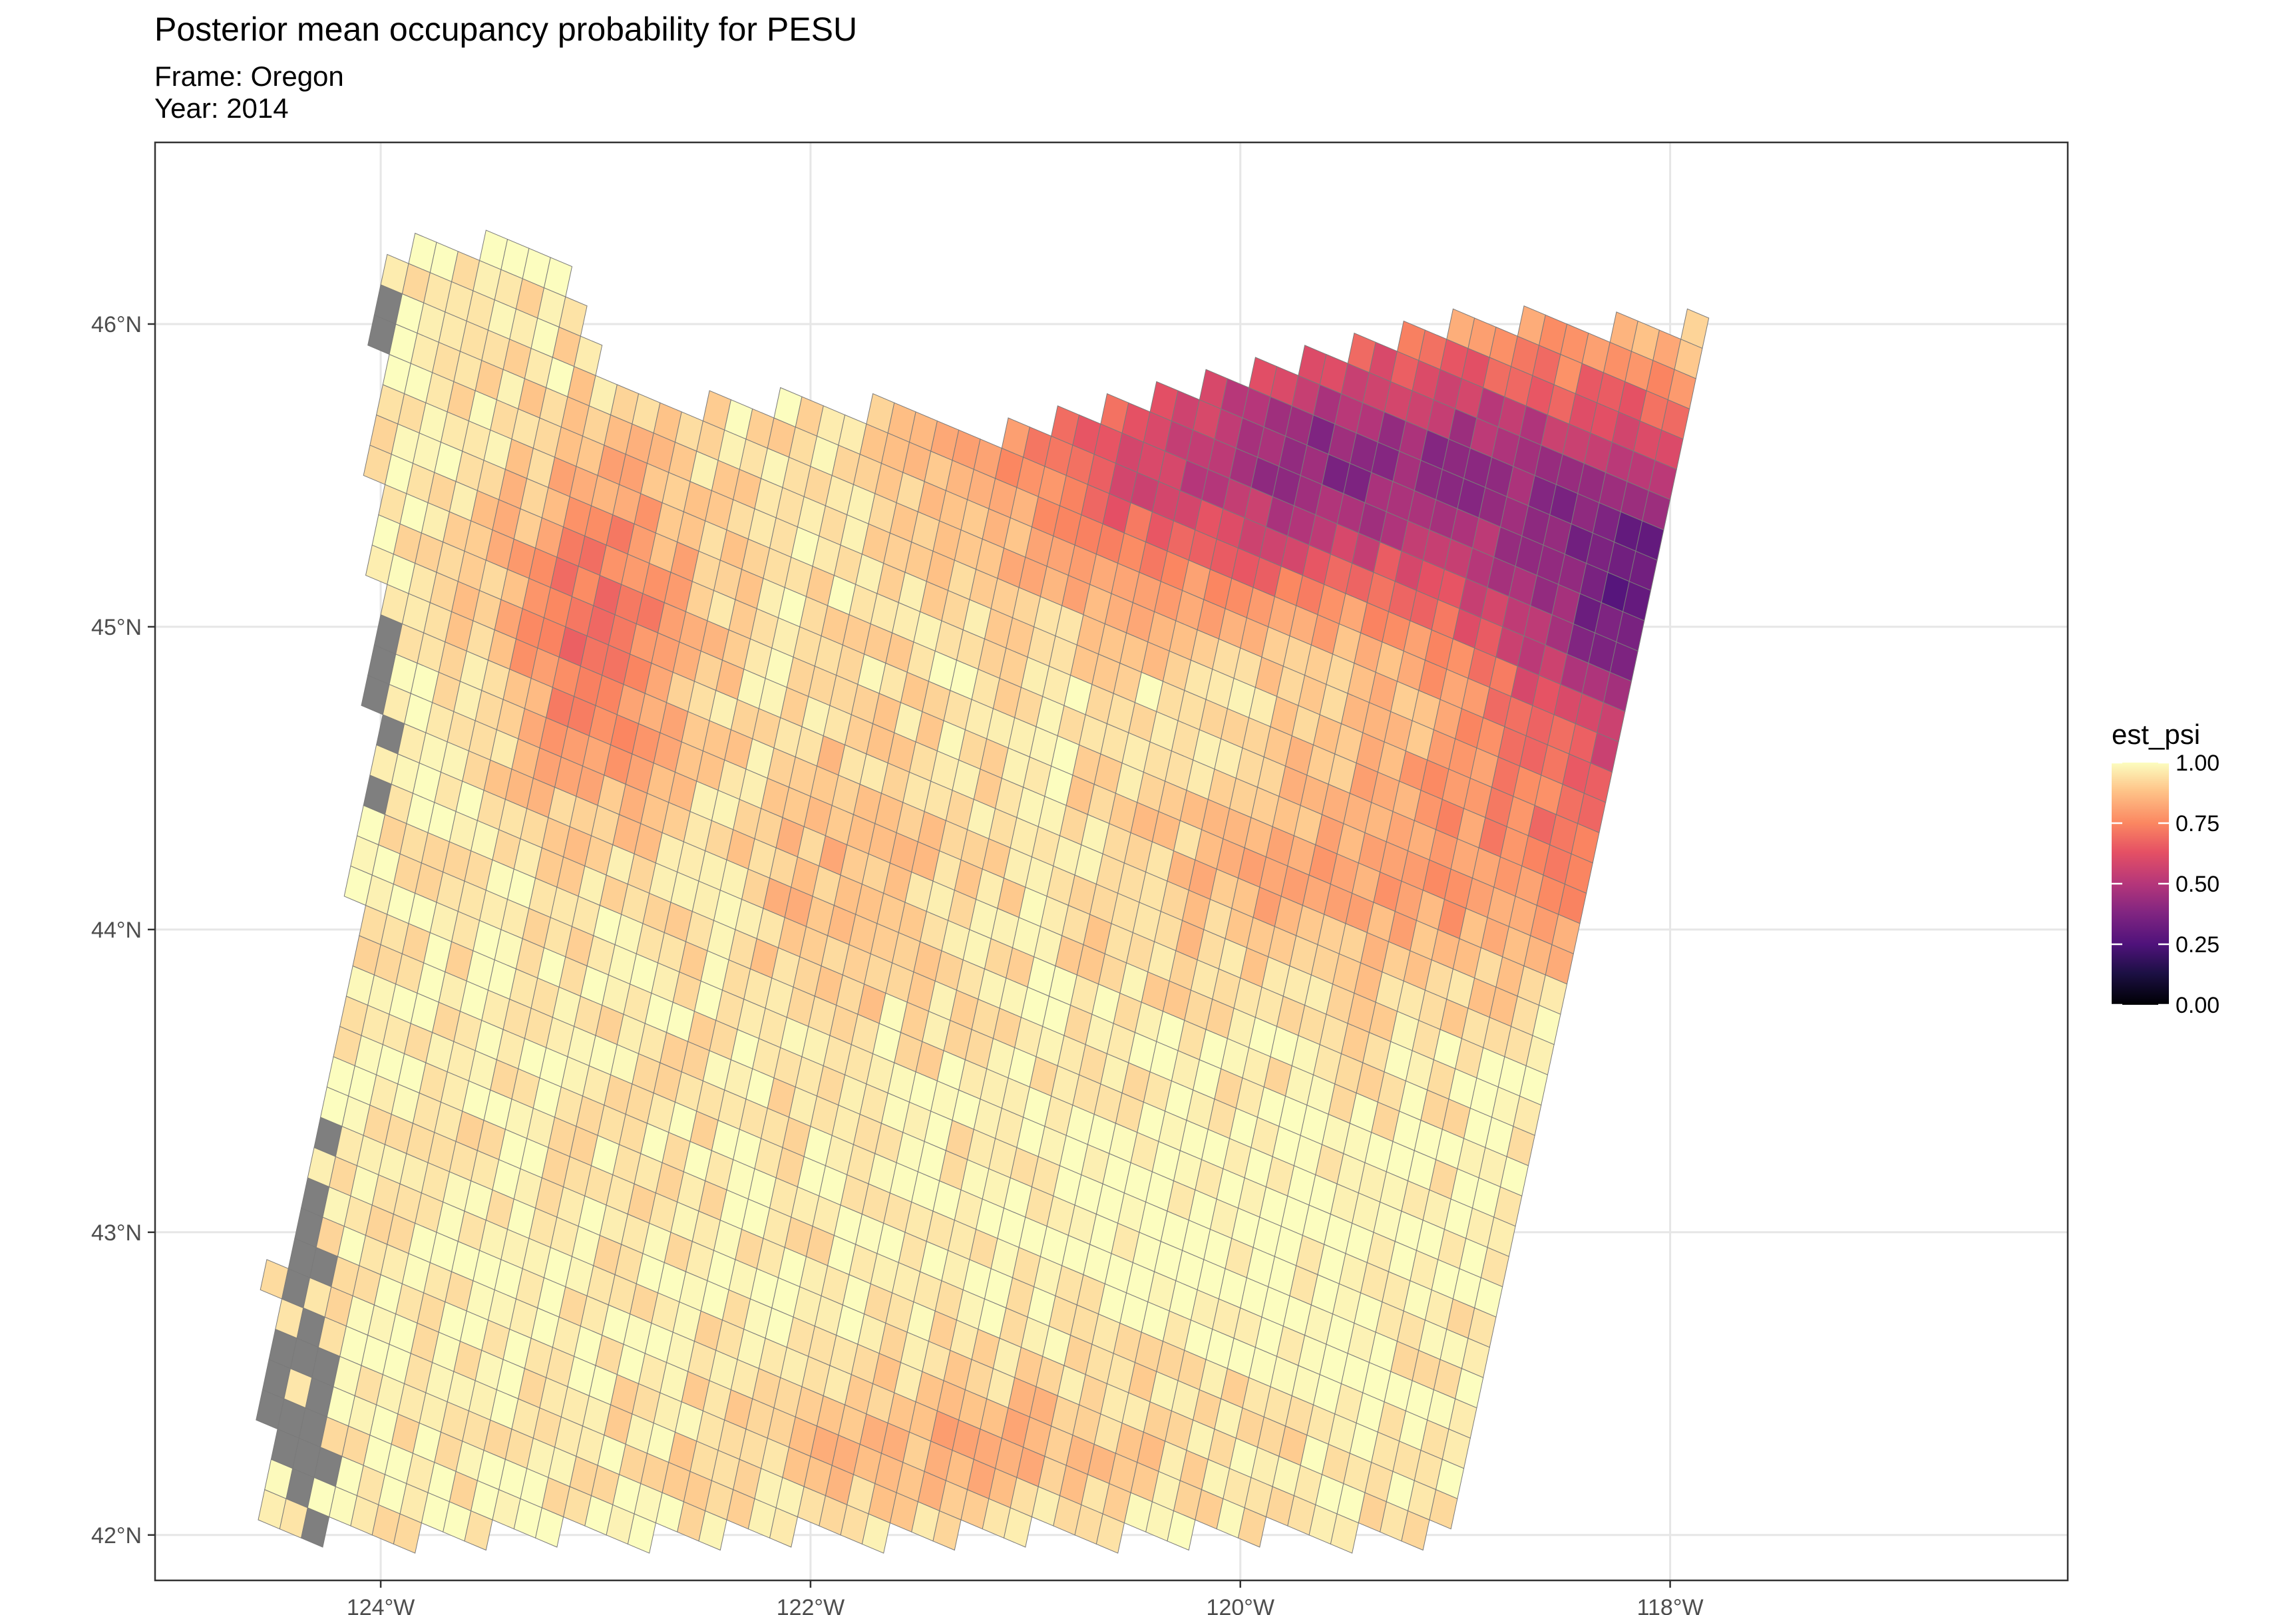 The height and width of the screenshot is (1615, 2296). I want to click on y-tick-label: 43°N, so click(116, 1233).